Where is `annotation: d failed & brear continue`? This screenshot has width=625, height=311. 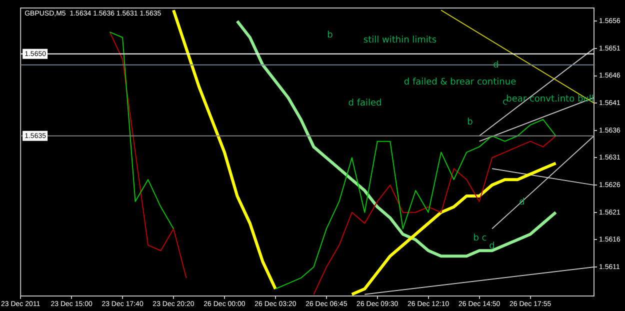 annotation: d failed & brear continue is located at coordinates (460, 82).